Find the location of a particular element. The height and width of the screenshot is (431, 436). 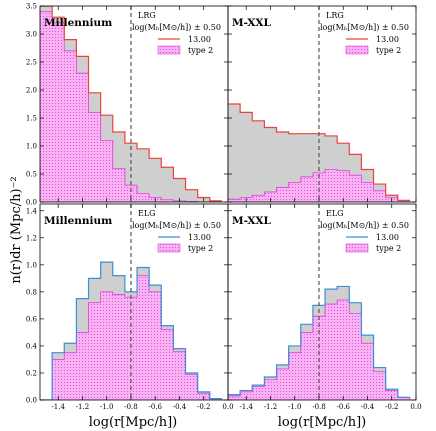

y-tick-label: 0.4 is located at coordinates (32, 346).